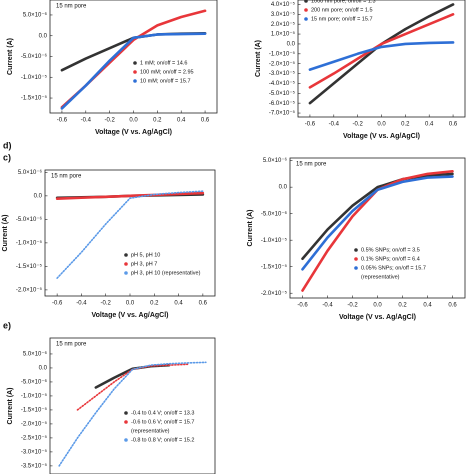 This screenshot has width=474, height=474. Describe the element at coordinates (34, 465) in the screenshot. I see `y-tick-label: -3.5×10⁻⁵` at that location.